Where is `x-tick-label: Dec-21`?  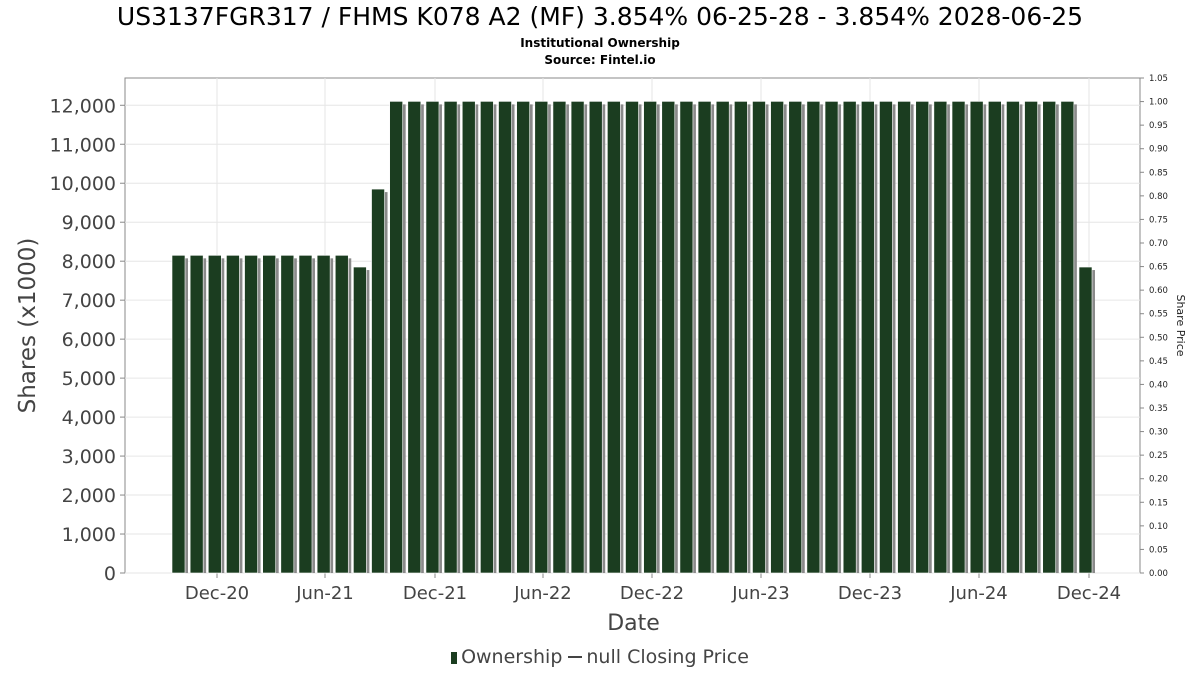 x-tick-label: Dec-21 is located at coordinates (435, 593).